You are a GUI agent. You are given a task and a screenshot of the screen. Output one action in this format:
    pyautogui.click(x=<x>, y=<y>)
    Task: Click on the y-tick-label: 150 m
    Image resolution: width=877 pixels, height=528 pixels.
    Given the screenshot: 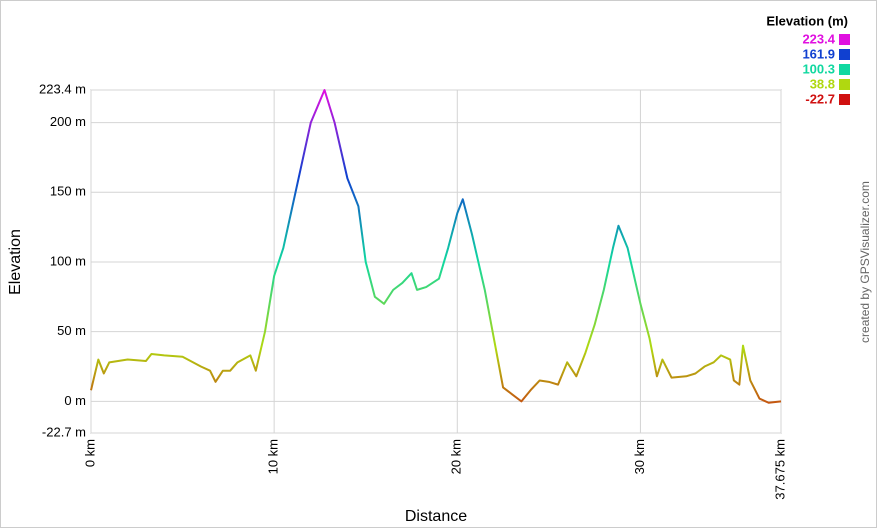 What is the action you would take?
    pyautogui.click(x=68, y=191)
    